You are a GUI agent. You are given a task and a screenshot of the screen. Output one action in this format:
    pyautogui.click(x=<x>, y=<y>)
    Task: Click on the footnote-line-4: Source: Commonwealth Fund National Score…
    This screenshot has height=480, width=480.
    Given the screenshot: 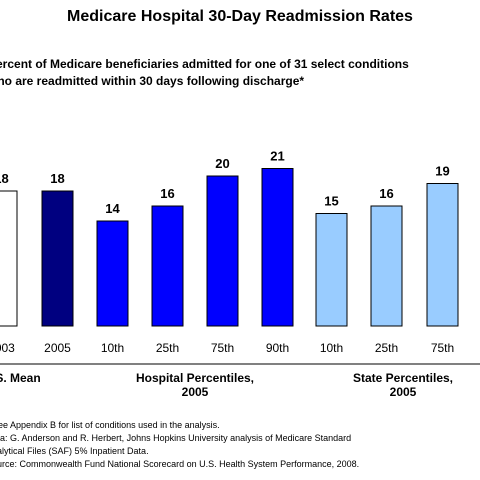 What is the action you would take?
    pyautogui.click(x=180, y=464)
    